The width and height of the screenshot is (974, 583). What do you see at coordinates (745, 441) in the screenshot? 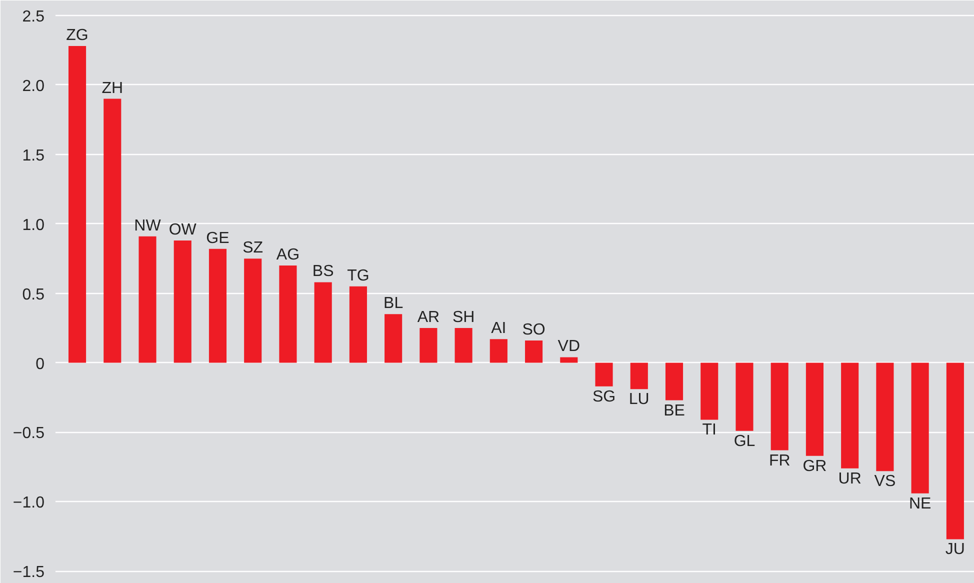
I see `x-tick-label: GL` at bounding box center [745, 441].